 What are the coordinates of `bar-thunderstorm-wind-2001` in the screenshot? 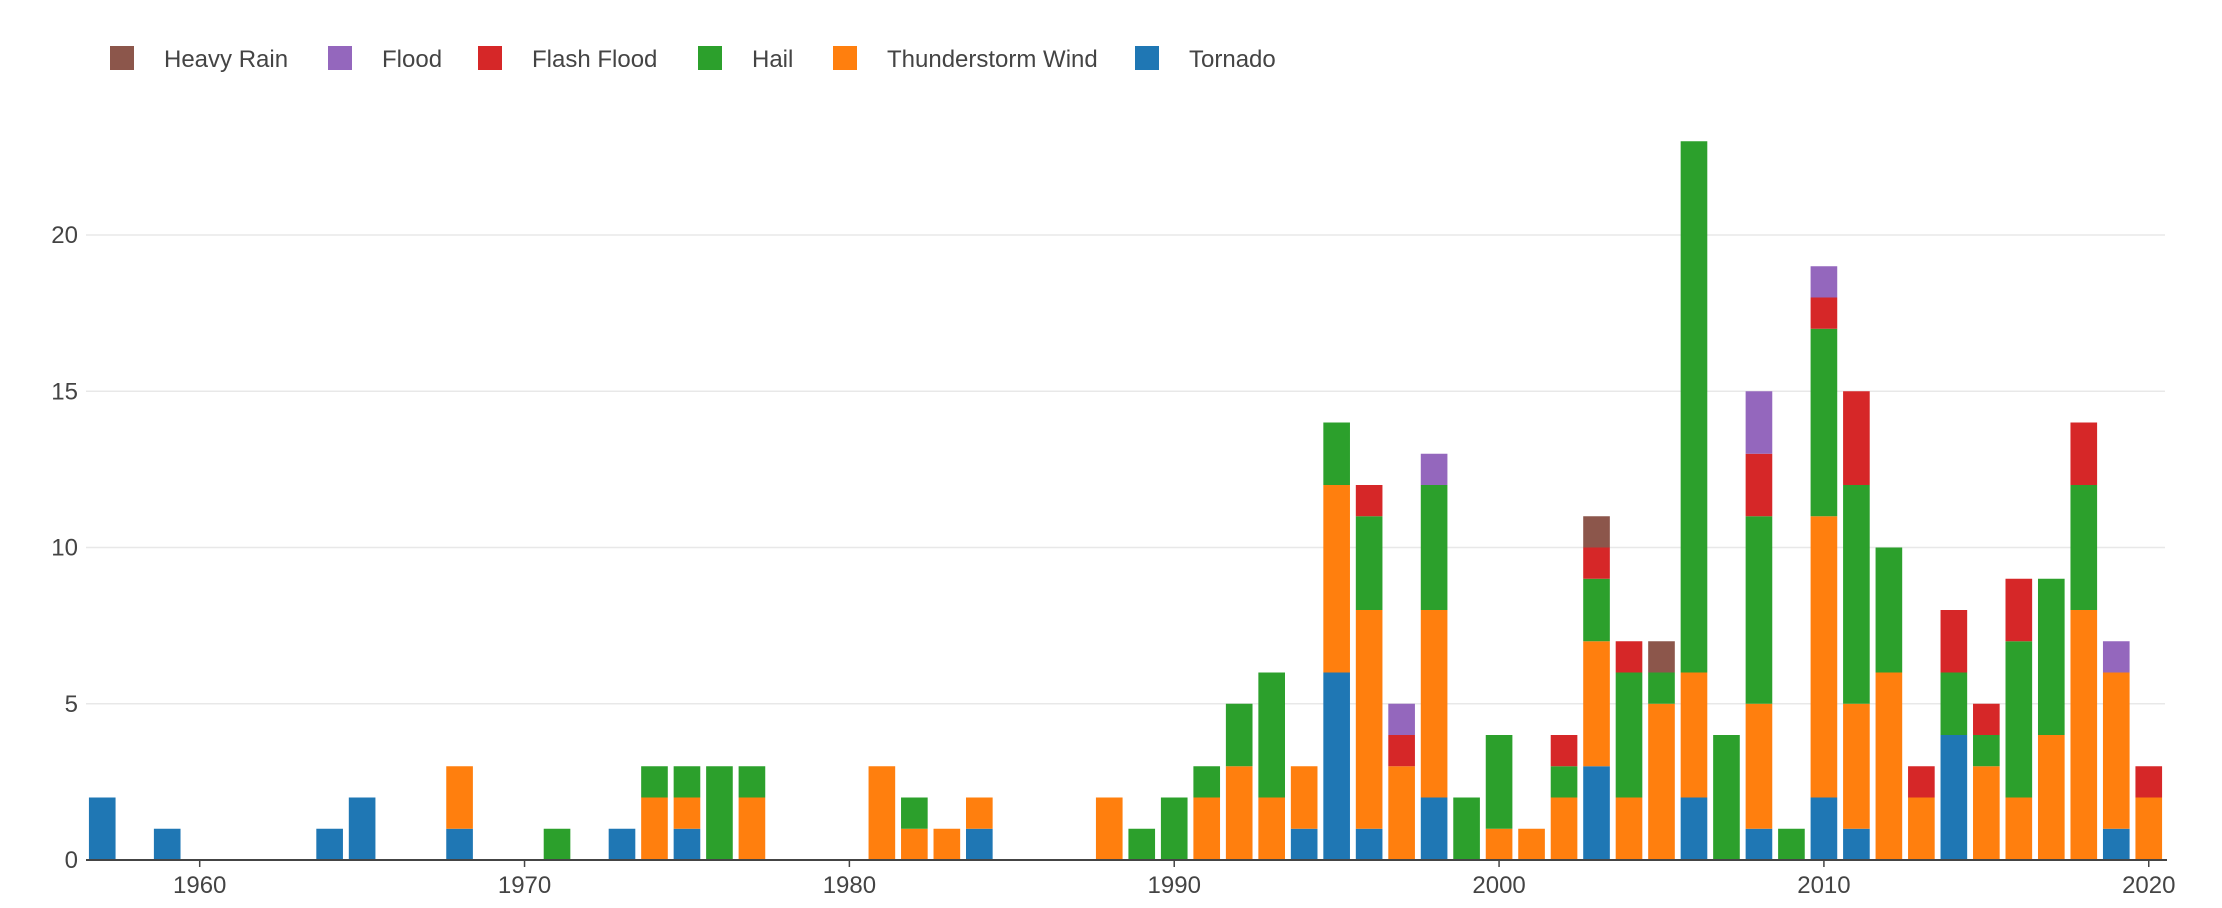 It's located at (1531, 844).